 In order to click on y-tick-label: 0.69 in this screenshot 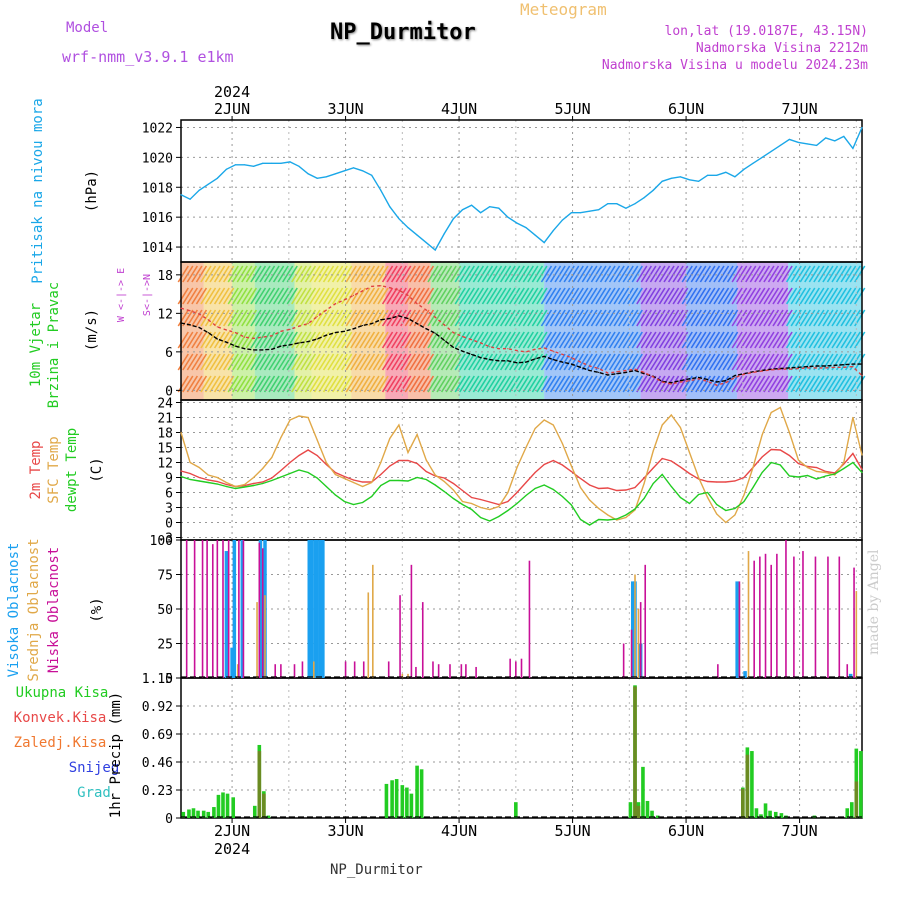, I will do `click(157, 735)`.